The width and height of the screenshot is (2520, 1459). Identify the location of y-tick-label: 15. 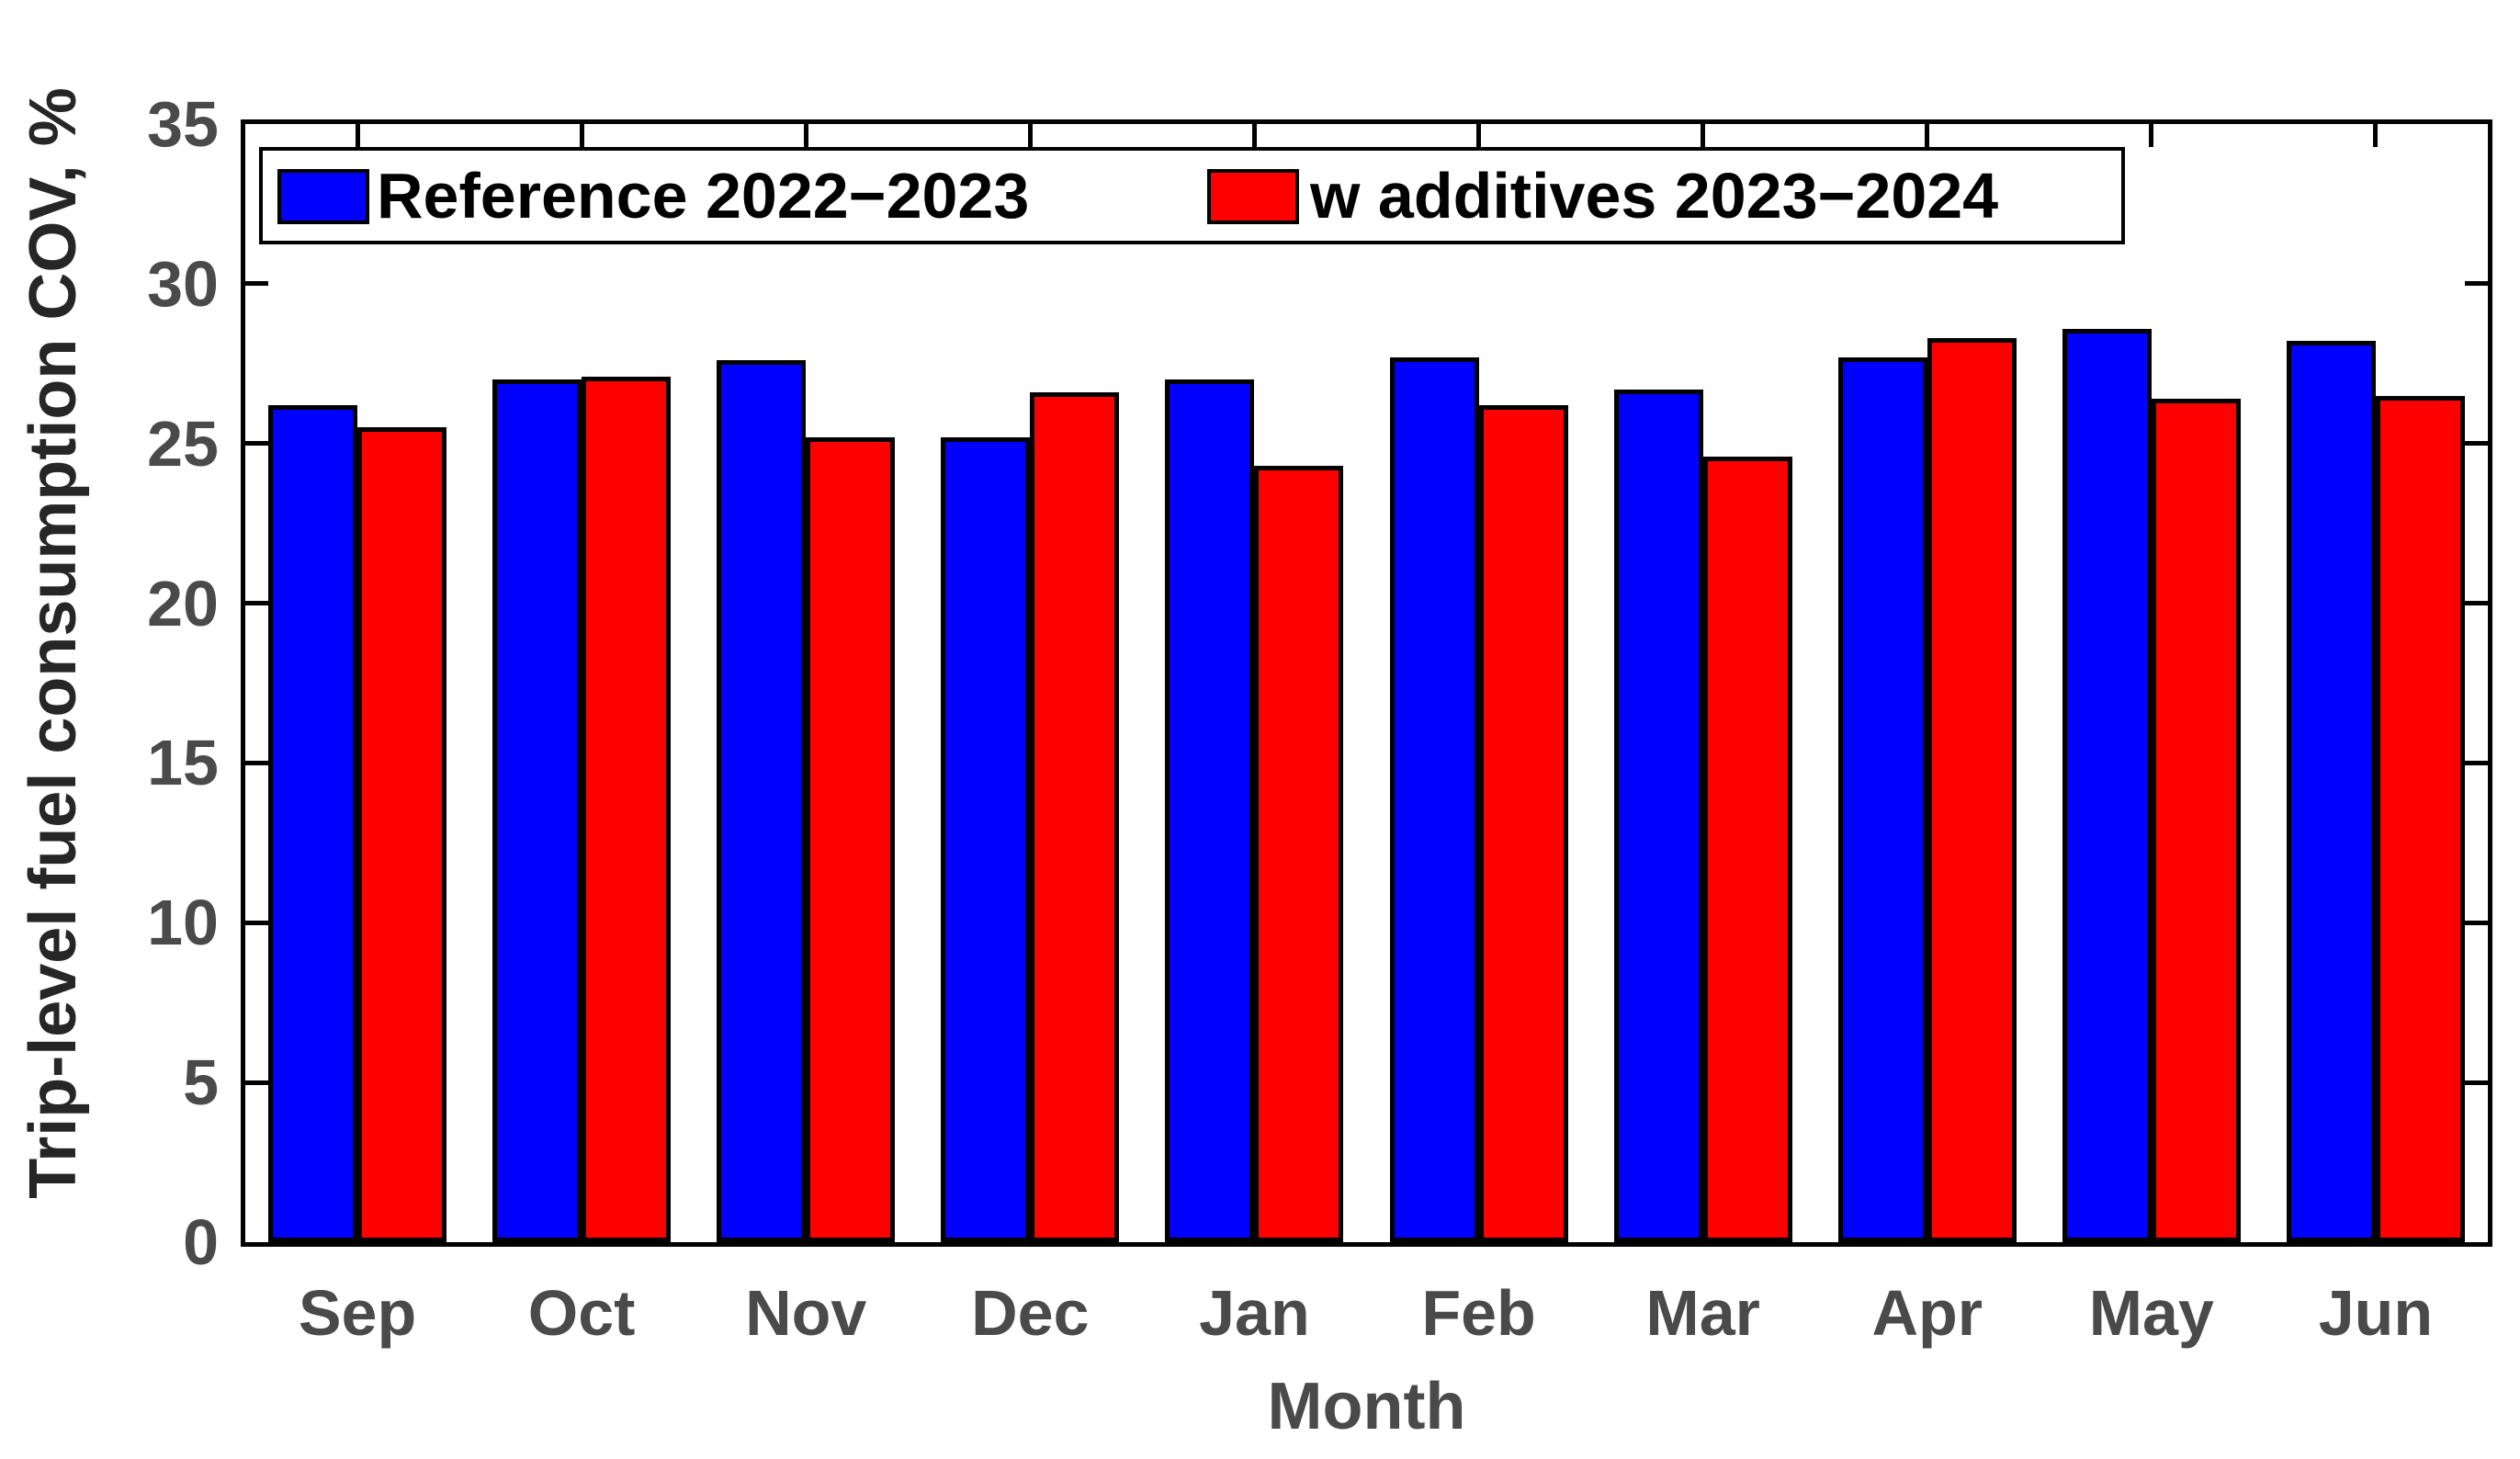
(183, 763).